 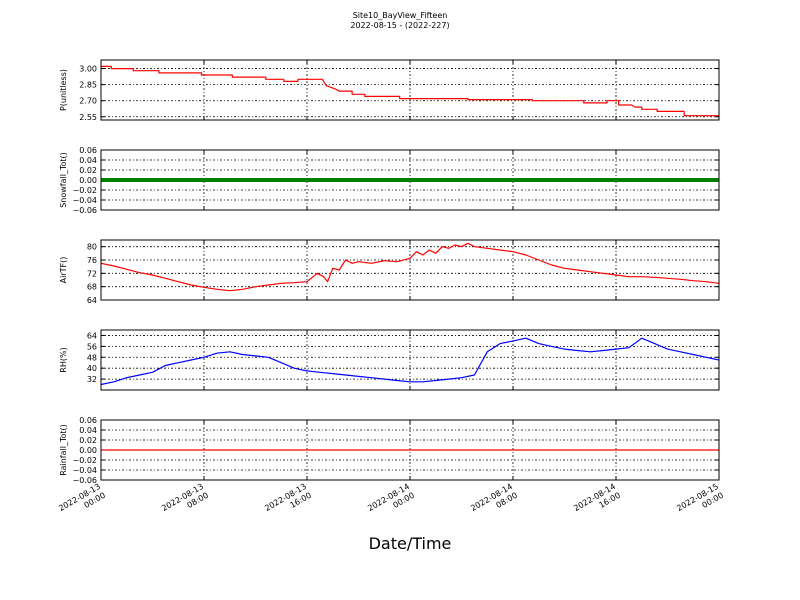 I want to click on panel-1-ytick-label-5: −0.04, so click(x=84, y=200).